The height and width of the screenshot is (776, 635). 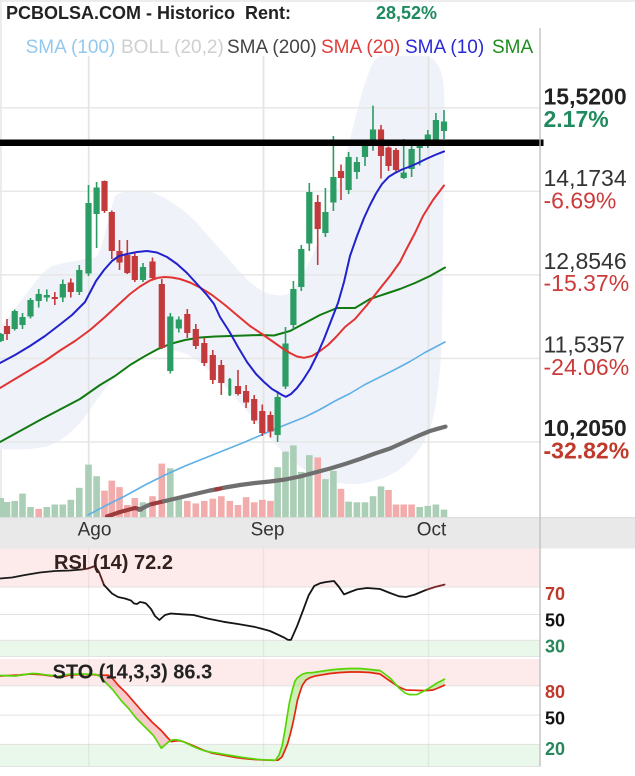 I want to click on svg-text: Ago, so click(x=95, y=530).